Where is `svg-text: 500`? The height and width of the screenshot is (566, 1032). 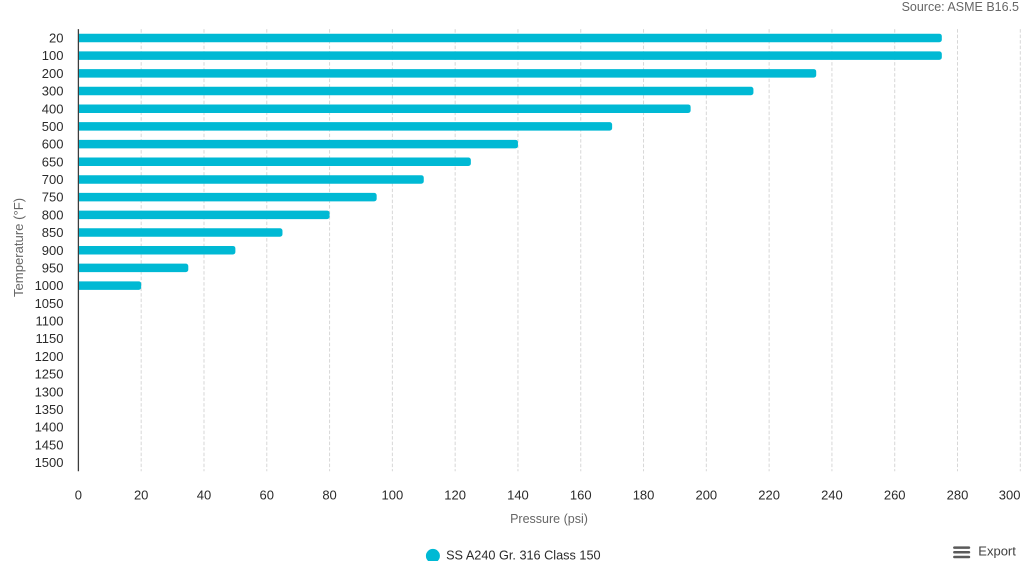 svg-text: 500 is located at coordinates (53, 126).